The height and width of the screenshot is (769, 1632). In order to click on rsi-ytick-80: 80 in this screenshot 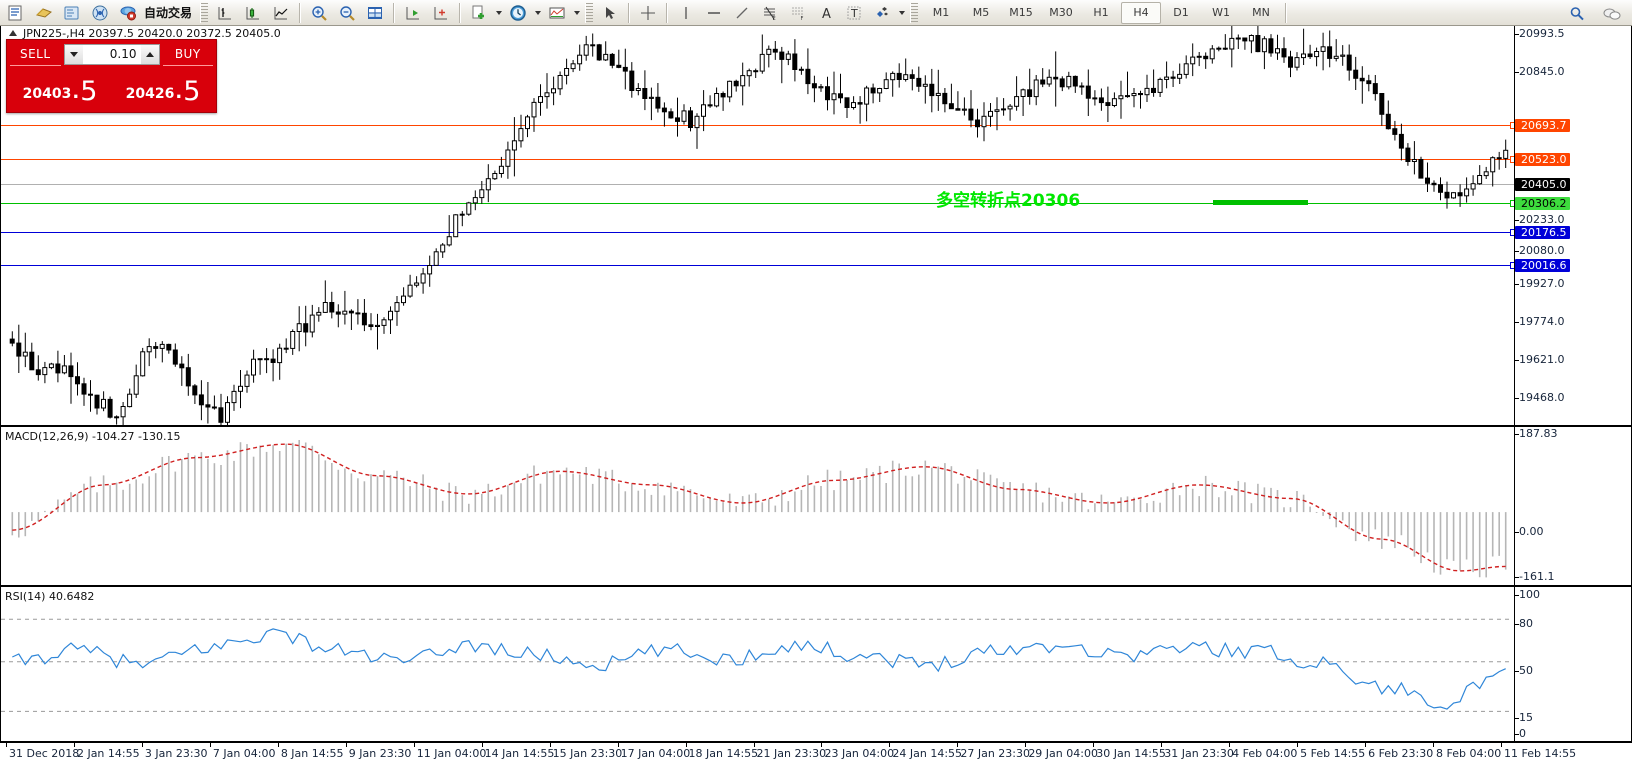, I will do `click(1524, 623)`.